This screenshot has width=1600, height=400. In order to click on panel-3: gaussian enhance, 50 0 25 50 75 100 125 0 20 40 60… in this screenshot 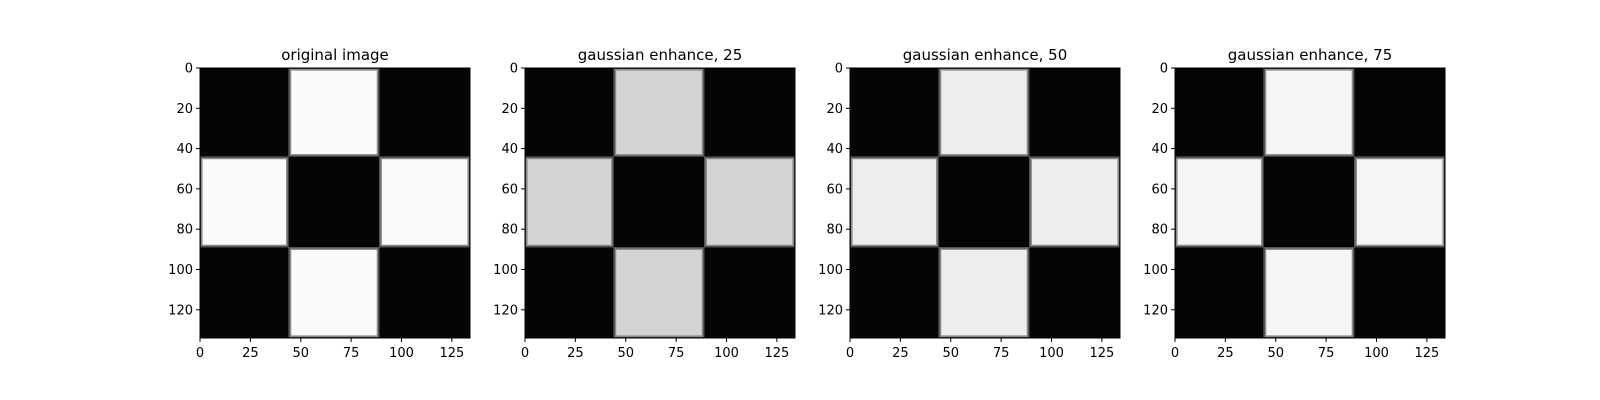, I will do `click(969, 203)`.